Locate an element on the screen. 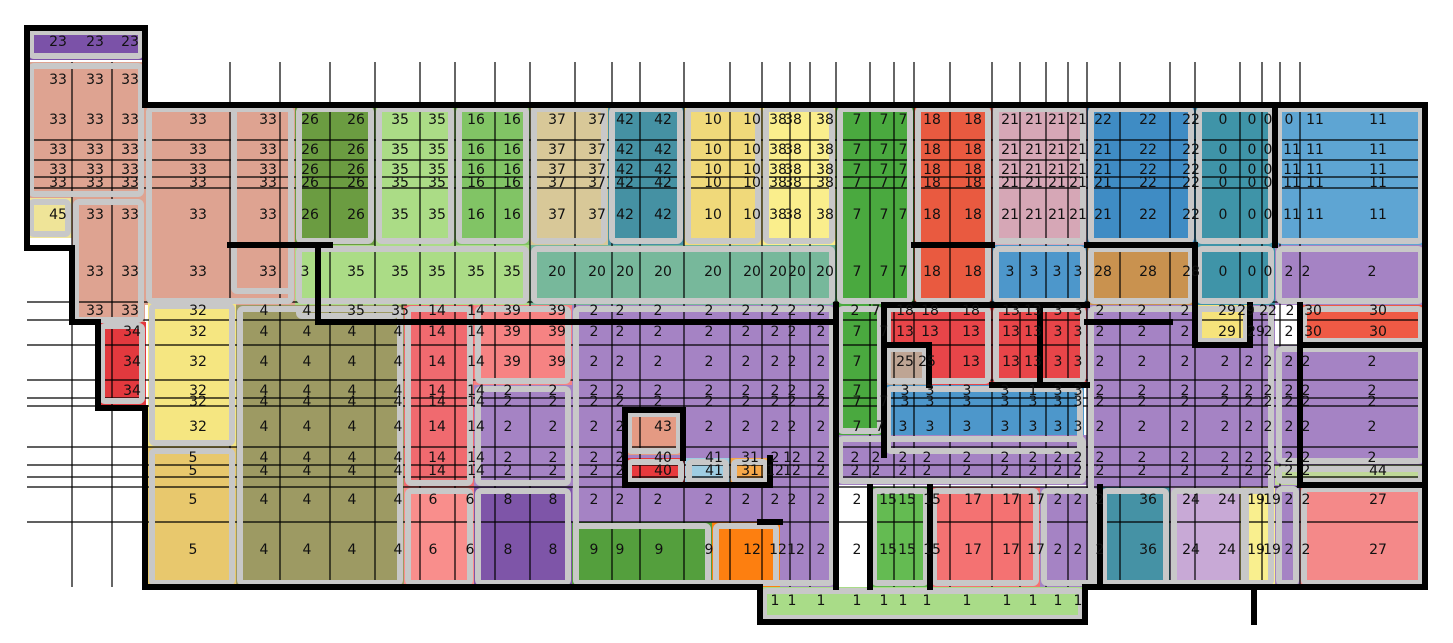 The image size is (1453, 643). zone-label: 34 is located at coordinates (132, 332).